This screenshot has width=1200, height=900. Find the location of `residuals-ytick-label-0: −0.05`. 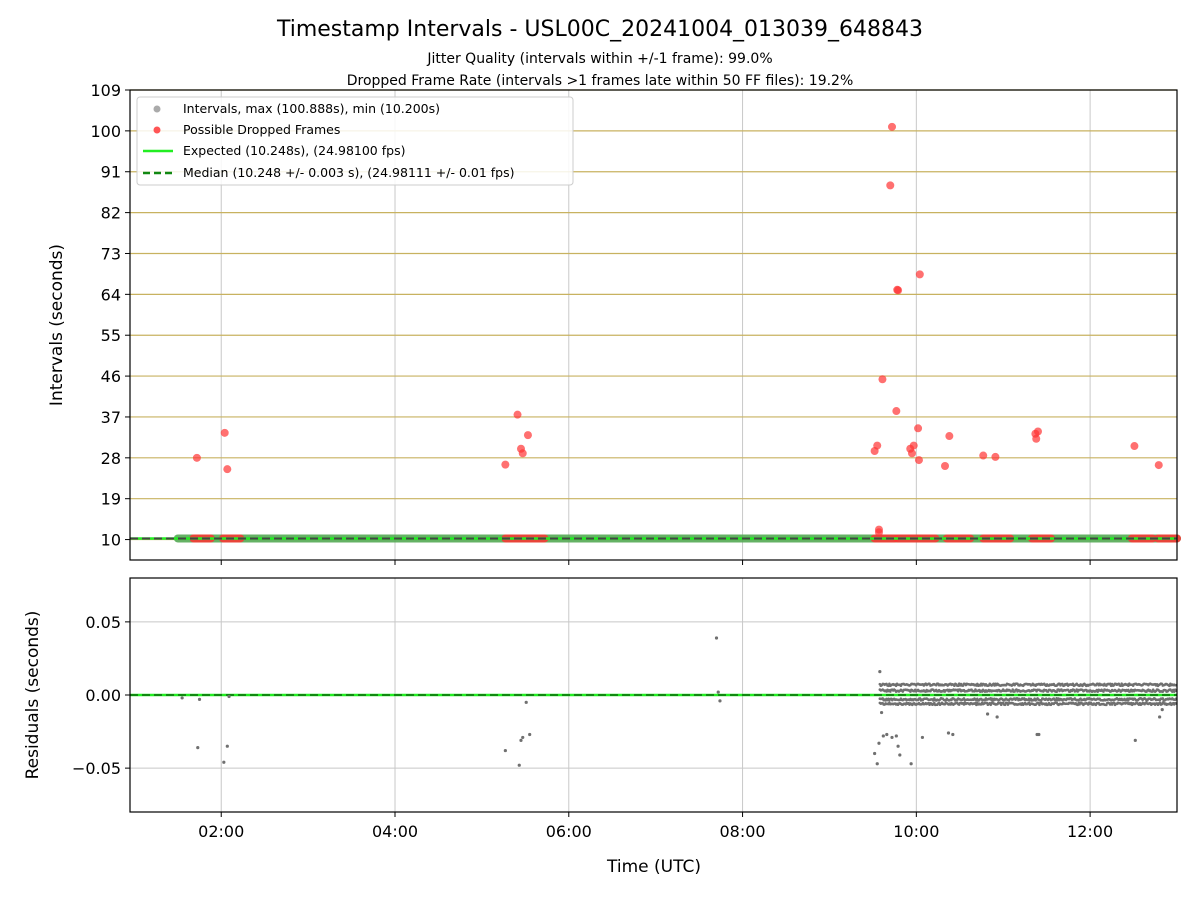

residuals-ytick-label-0: −0.05 is located at coordinates (96, 768).